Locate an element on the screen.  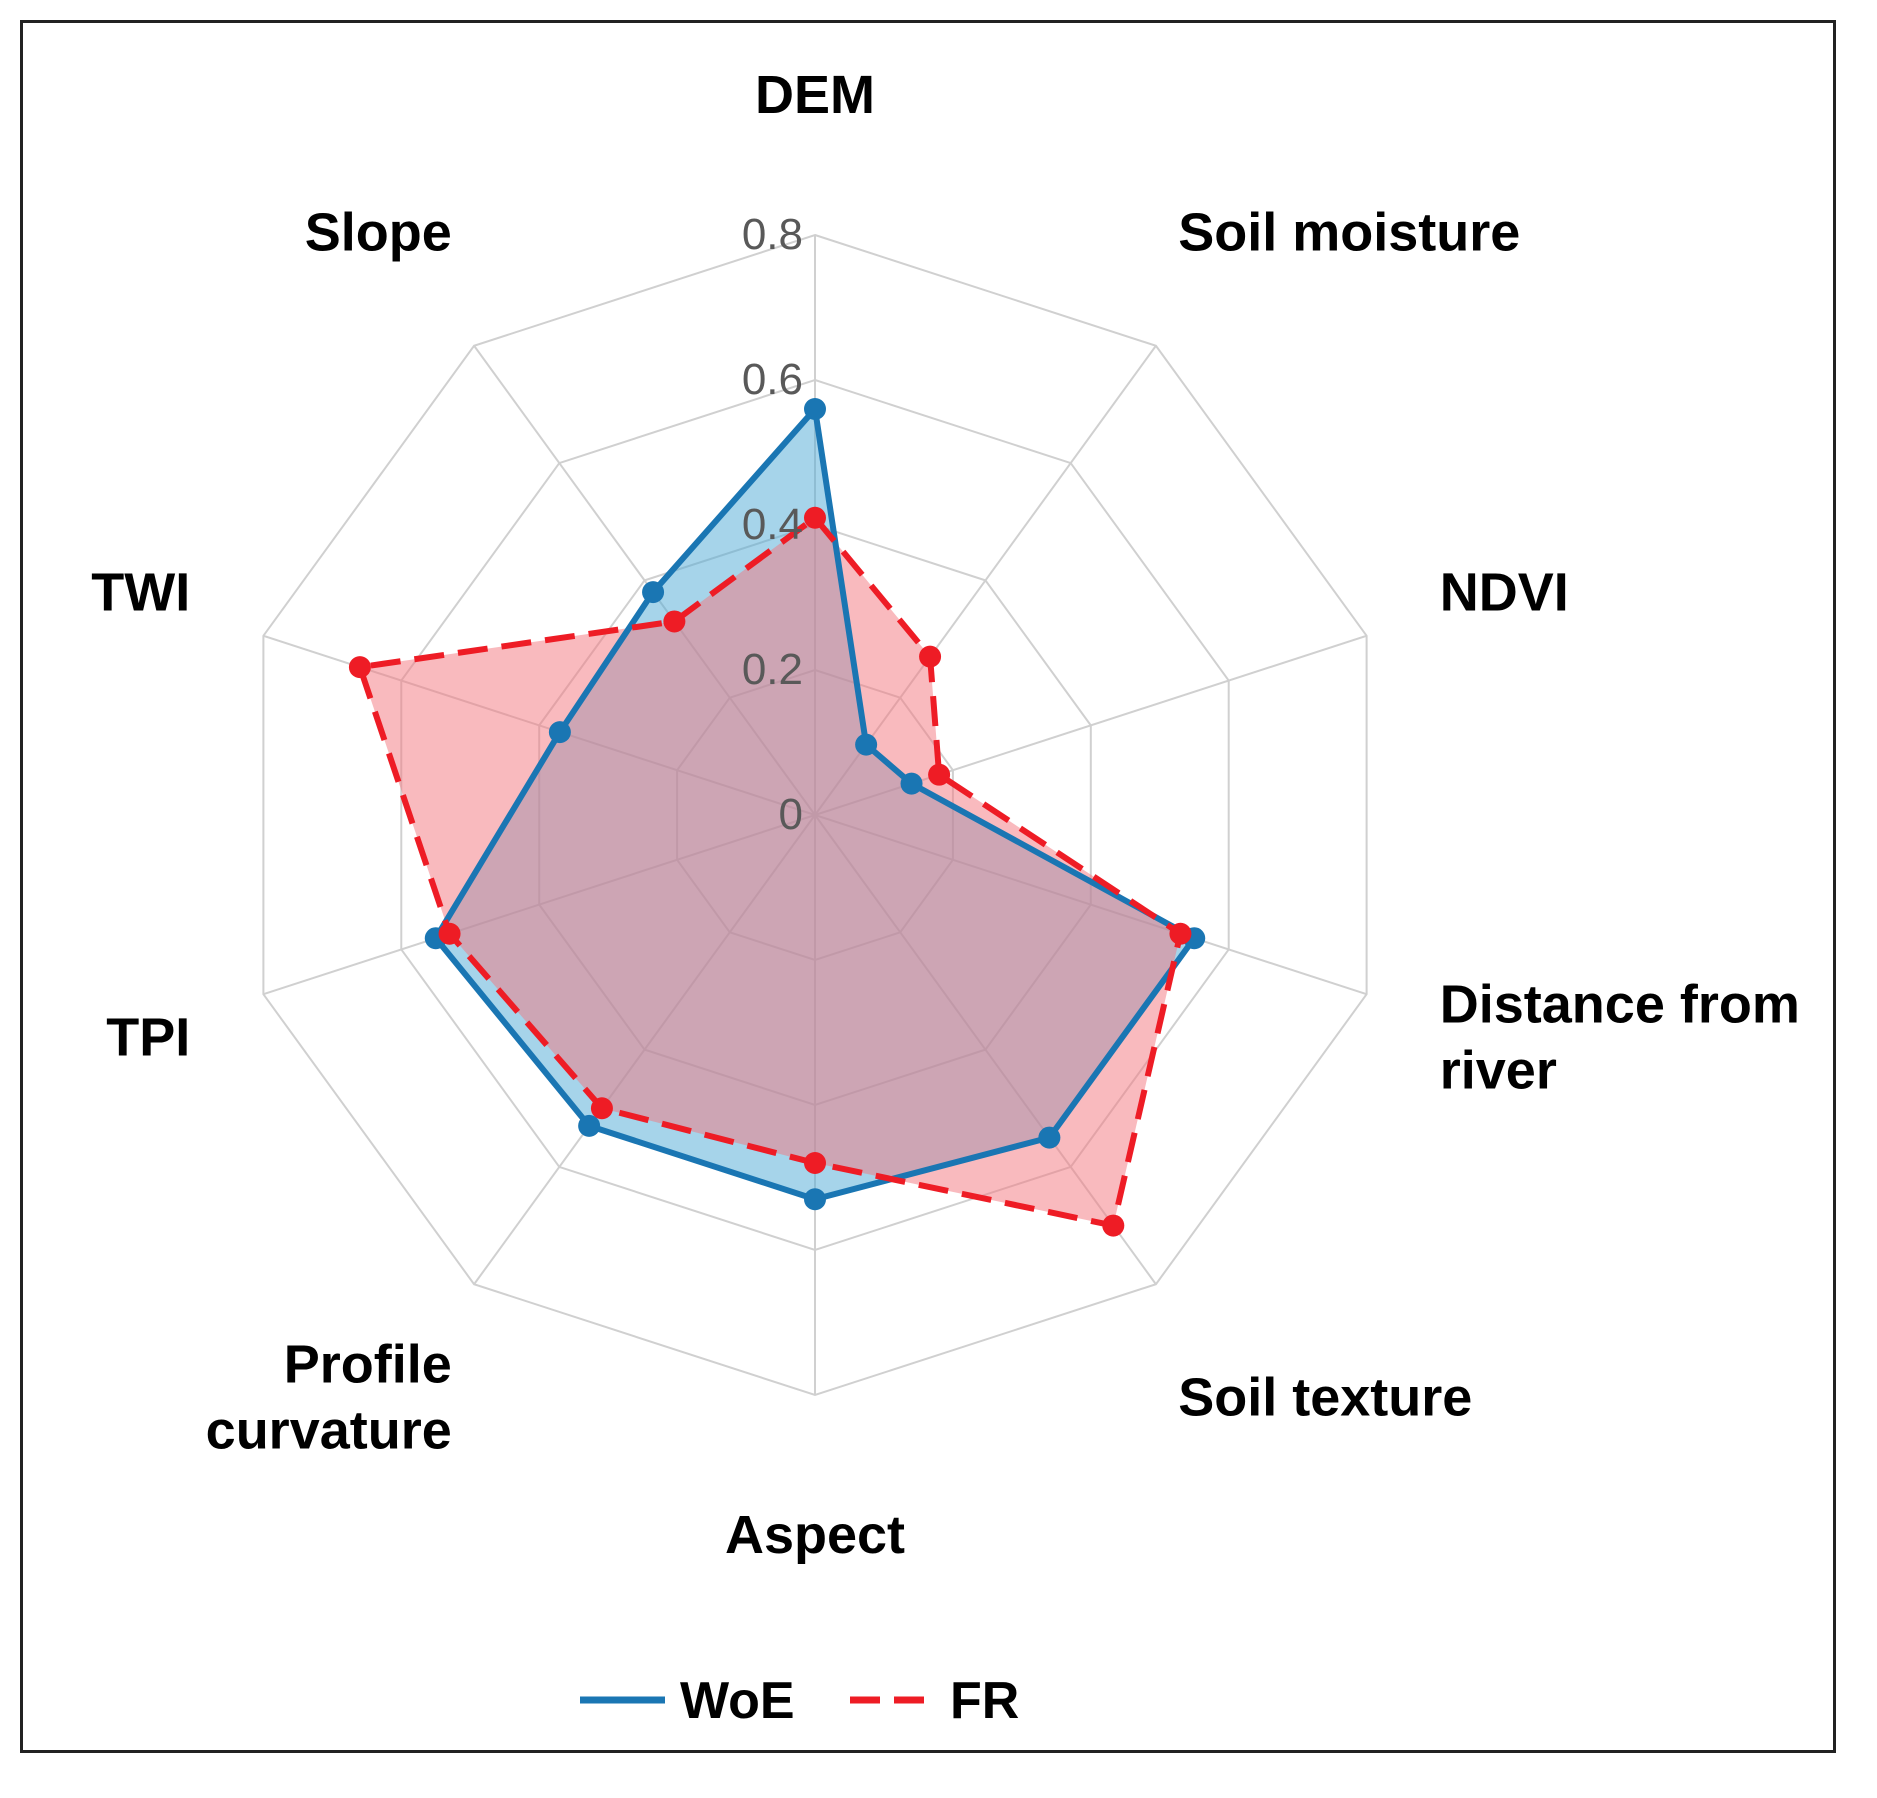
tick-label: 0.2 is located at coordinates (772, 669).